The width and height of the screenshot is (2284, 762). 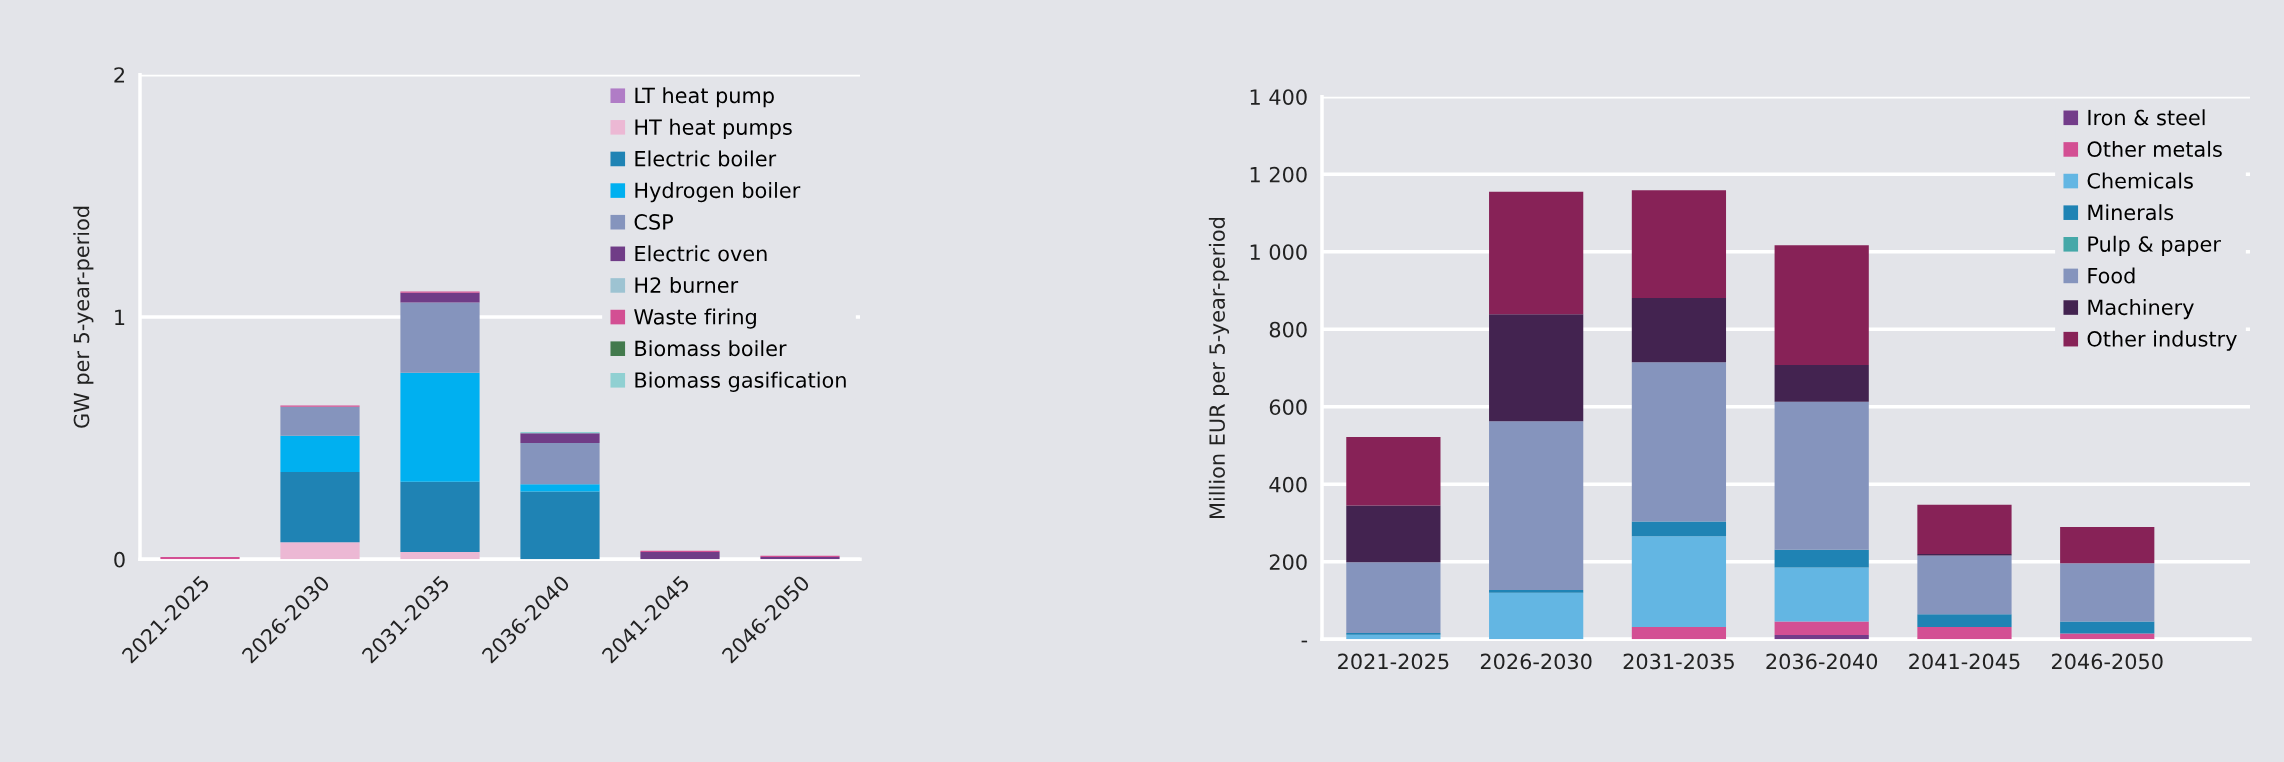 I want to click on legend-label: LT heat pump, so click(x=704, y=97).